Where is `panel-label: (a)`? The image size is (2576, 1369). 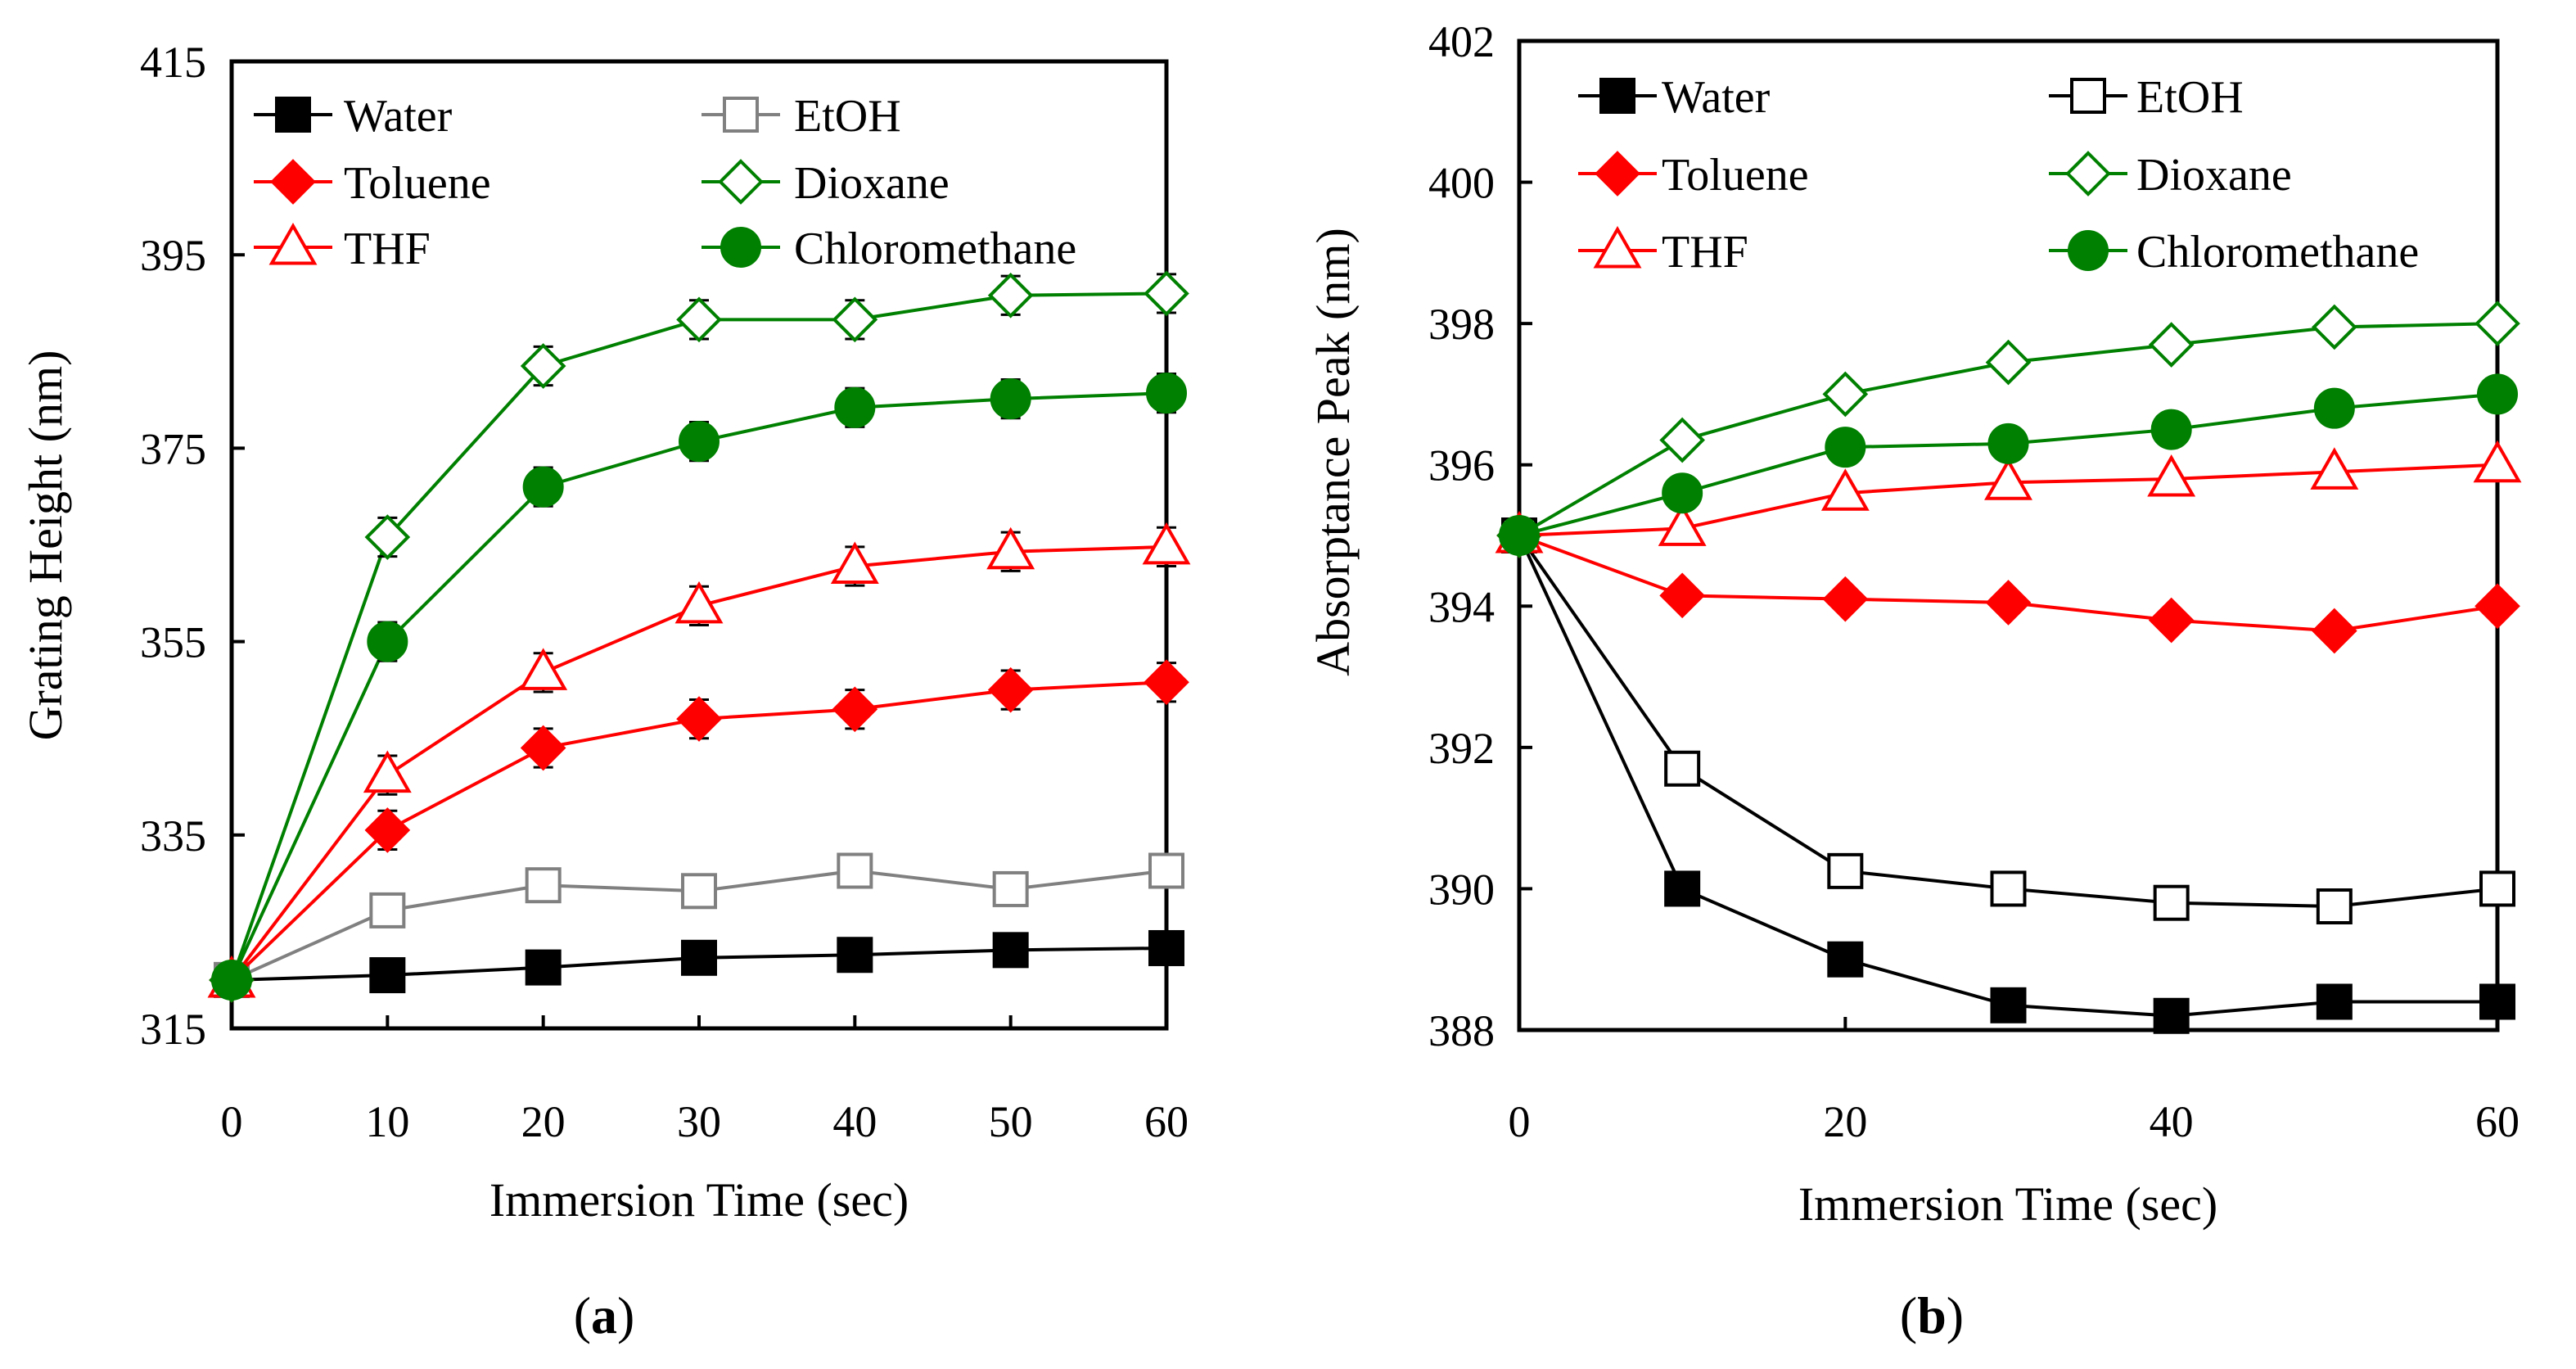
panel-label: (a) is located at coordinates (604, 1315).